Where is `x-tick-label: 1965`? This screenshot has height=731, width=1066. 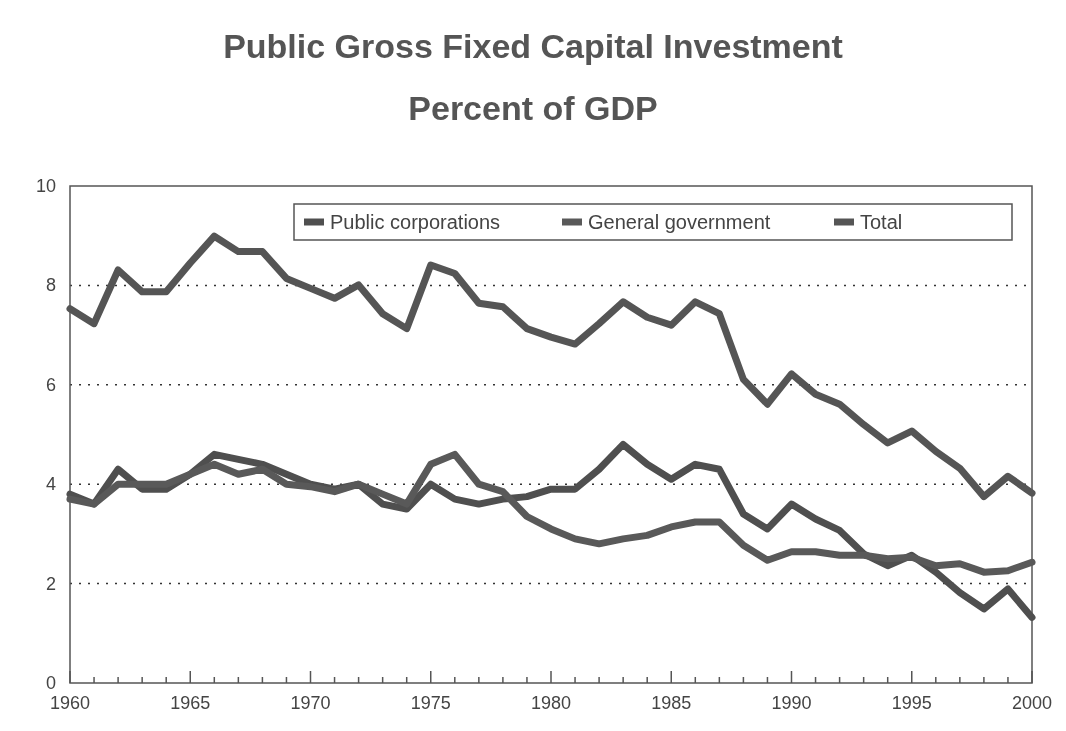 x-tick-label: 1965 is located at coordinates (190, 703).